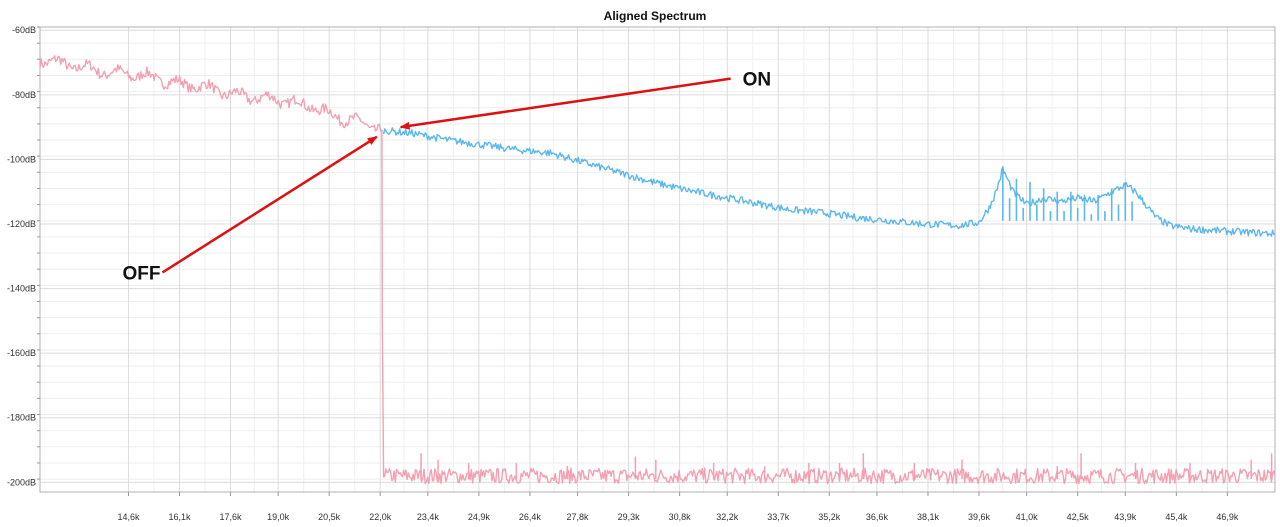 Image resolution: width=1280 pixels, height=527 pixels. Describe the element at coordinates (578, 517) in the screenshot. I see `x-tick-label: 27,8k` at that location.